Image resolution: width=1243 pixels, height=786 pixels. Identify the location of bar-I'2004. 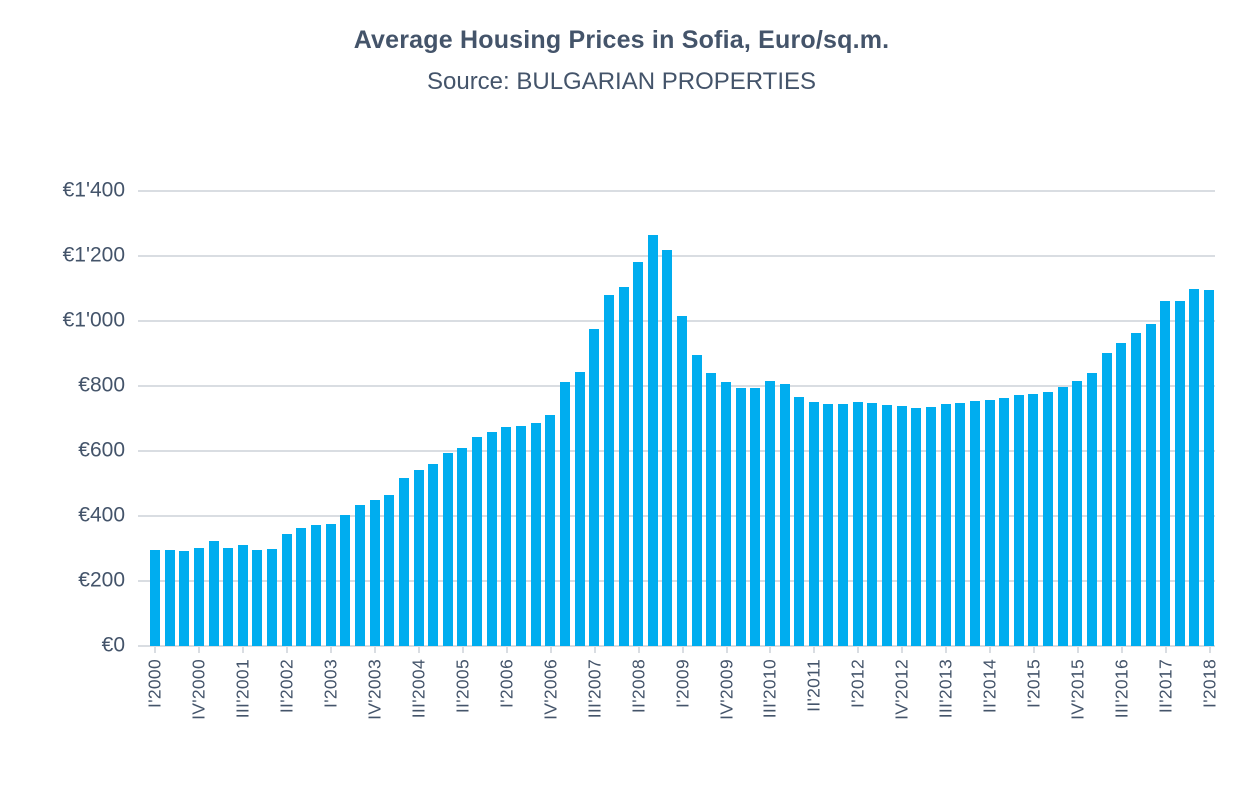
(389, 570).